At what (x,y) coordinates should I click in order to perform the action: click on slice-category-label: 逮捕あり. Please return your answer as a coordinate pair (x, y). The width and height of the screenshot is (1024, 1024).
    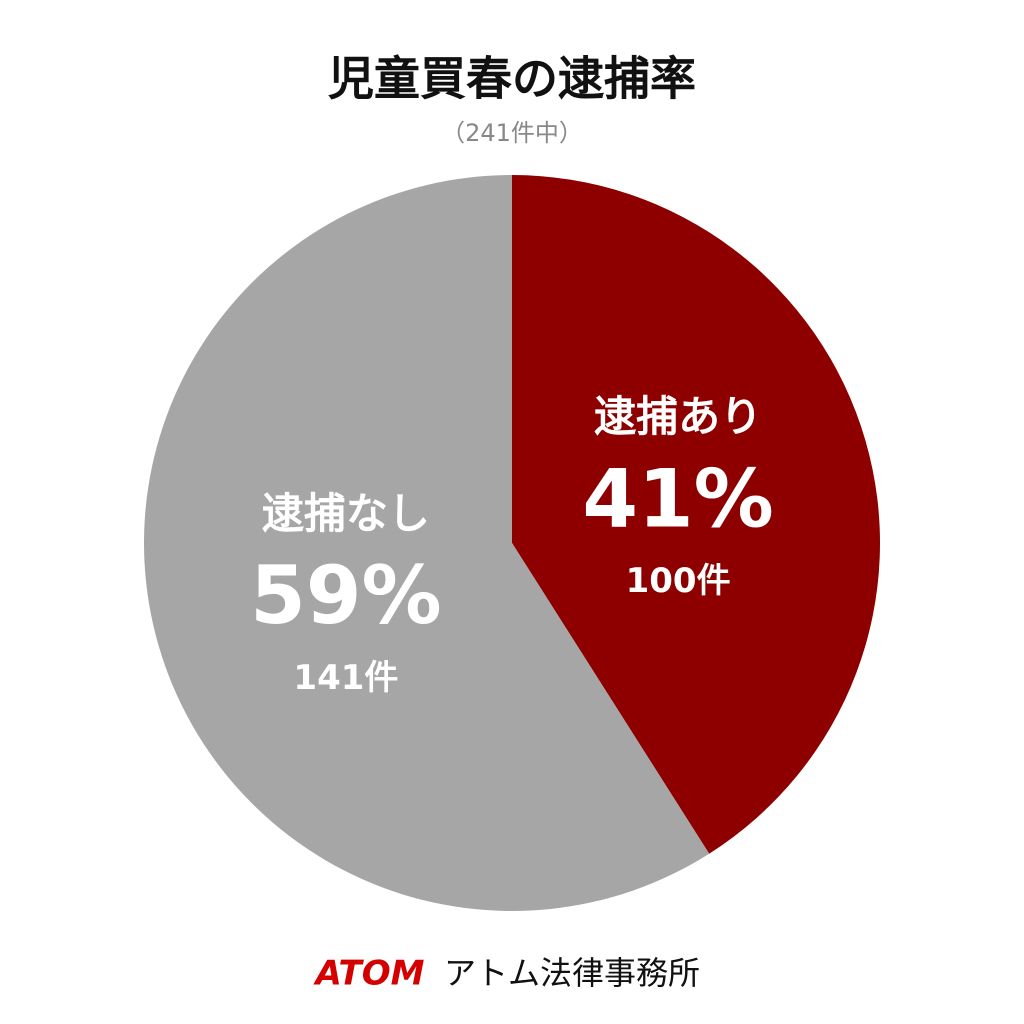
    Looking at the image, I should click on (678, 416).